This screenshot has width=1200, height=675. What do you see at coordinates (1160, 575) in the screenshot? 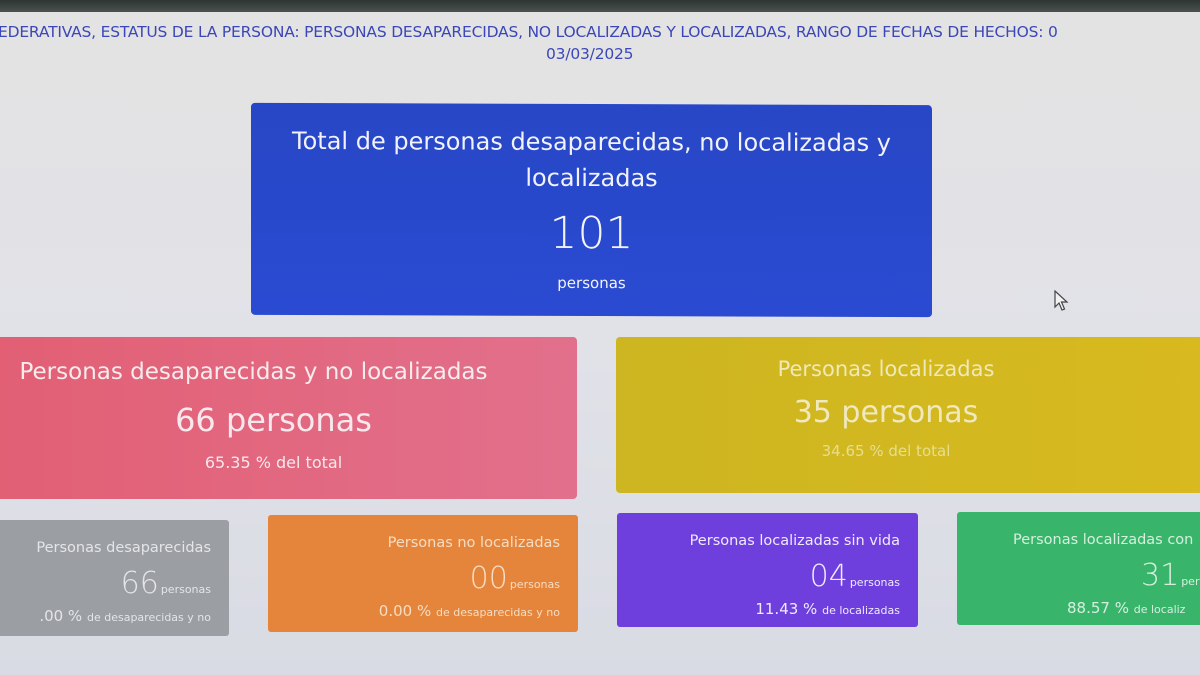
I see `mini-card-value: 31` at bounding box center [1160, 575].